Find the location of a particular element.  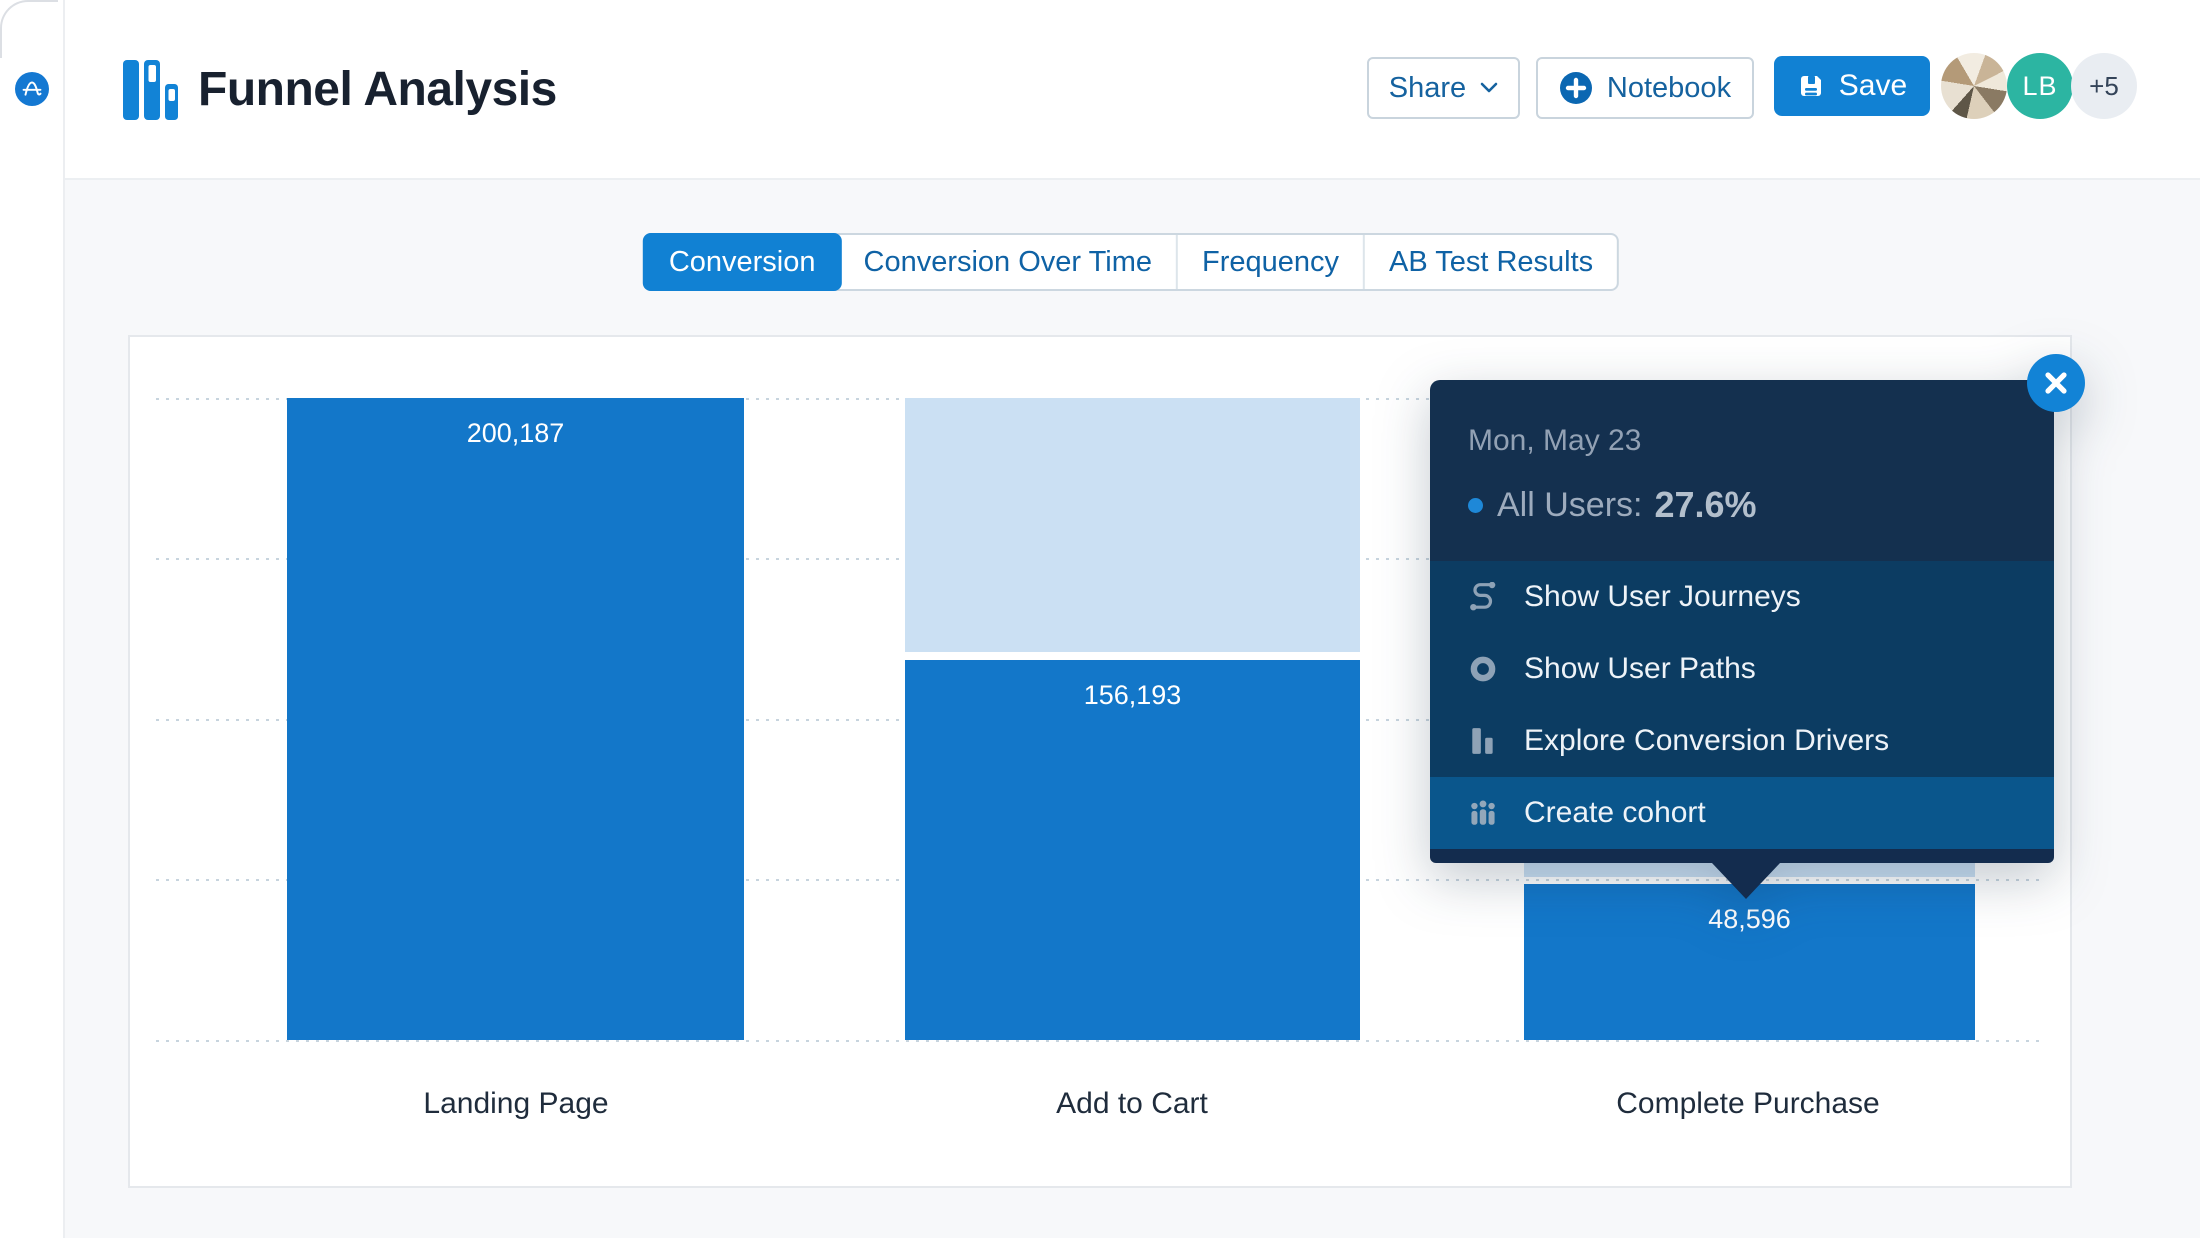

funnel-bar-complete-purchase: 48,596 is located at coordinates (1749, 962).